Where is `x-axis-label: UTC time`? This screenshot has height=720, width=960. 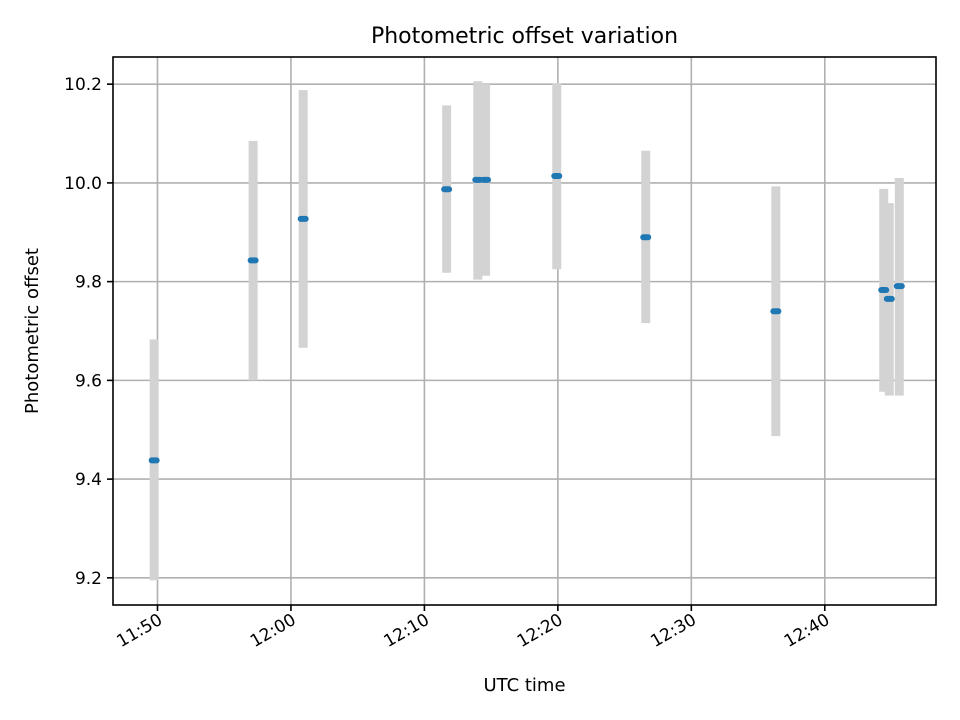 x-axis-label: UTC time is located at coordinates (524, 685).